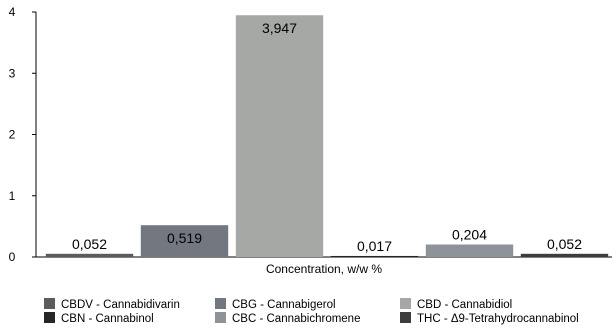  I want to click on legend-label: THC - Δ9-Tetrahydrocannabinol, so click(498, 319).